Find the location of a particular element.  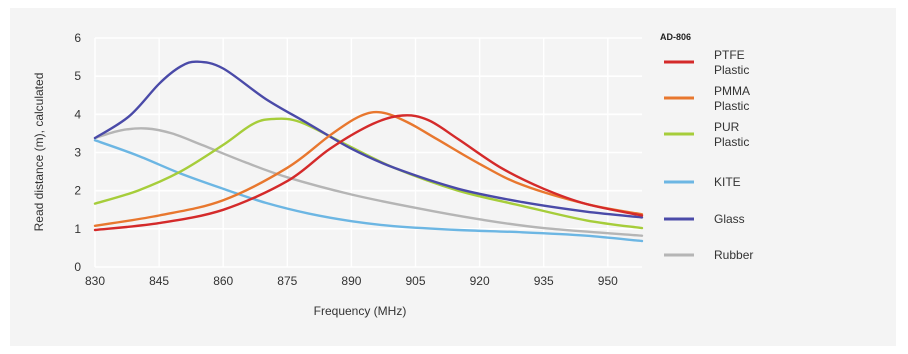

y-tick-label-0: 0 is located at coordinates (77, 267).